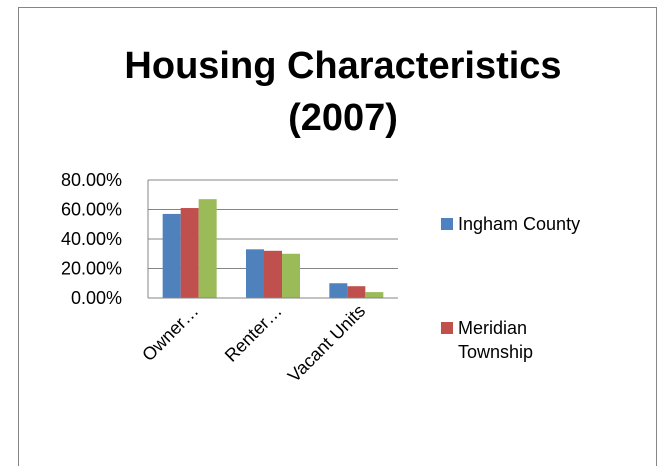 The width and height of the screenshot is (666, 466). Describe the element at coordinates (91, 180) in the screenshot. I see `y-tick-label: 80.00%` at that location.